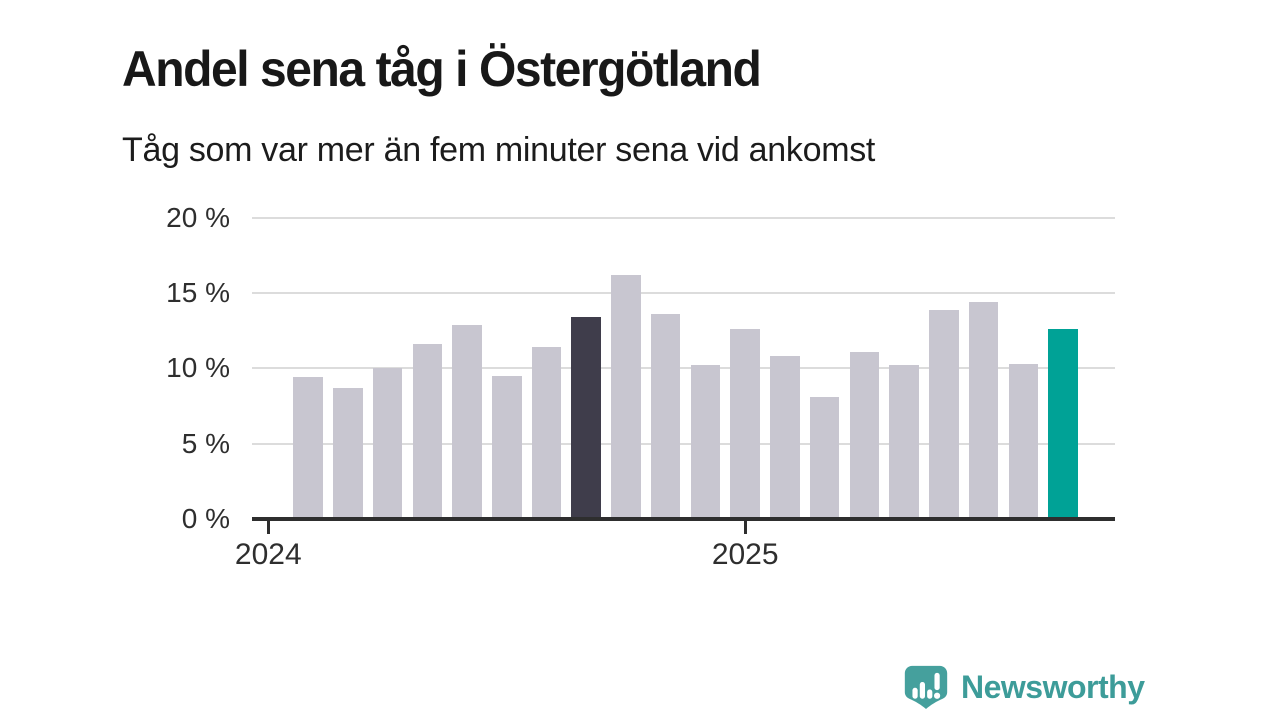 The width and height of the screenshot is (1280, 720). I want to click on brand-footer: Newsworthy, so click(1023, 687).